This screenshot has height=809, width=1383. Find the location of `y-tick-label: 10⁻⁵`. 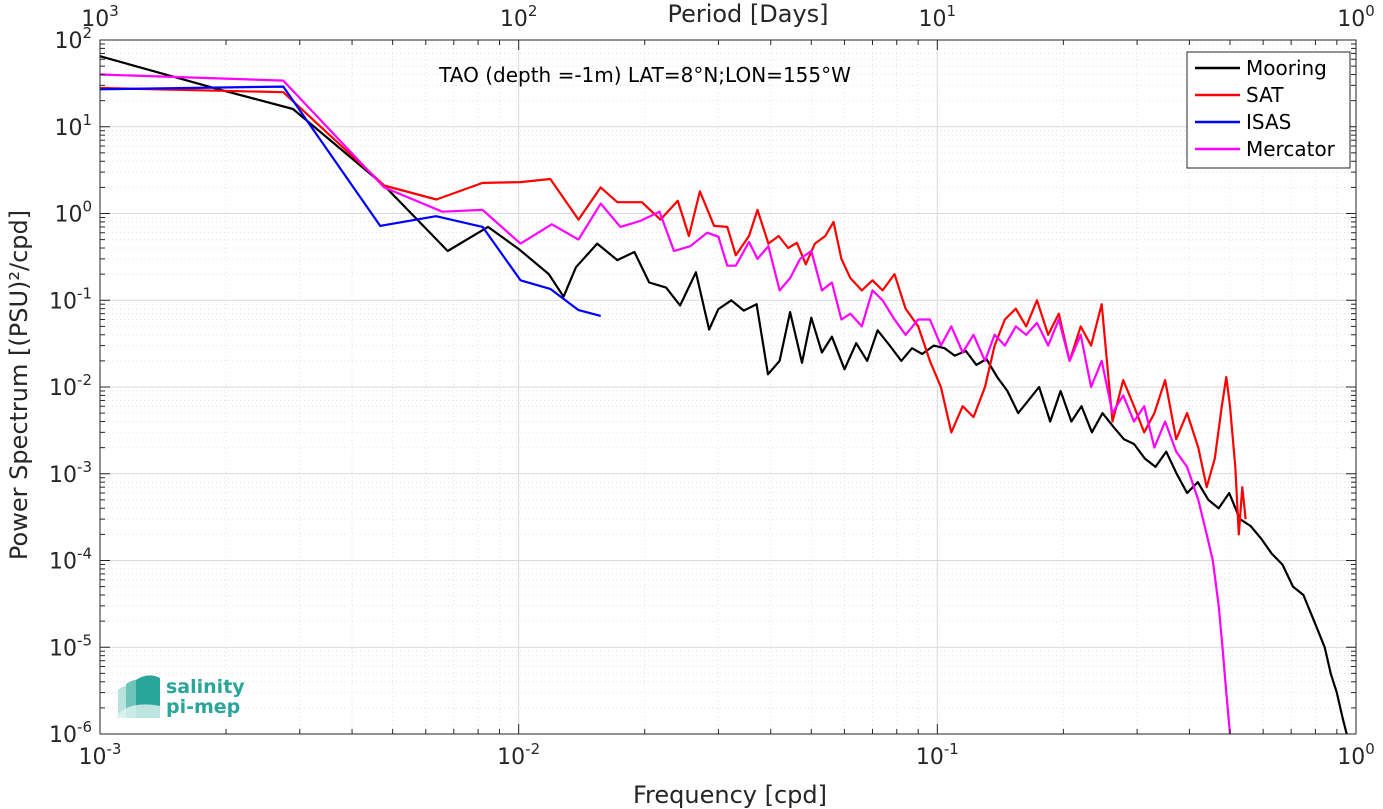

y-tick-label: 10⁻⁵ is located at coordinates (70, 646).